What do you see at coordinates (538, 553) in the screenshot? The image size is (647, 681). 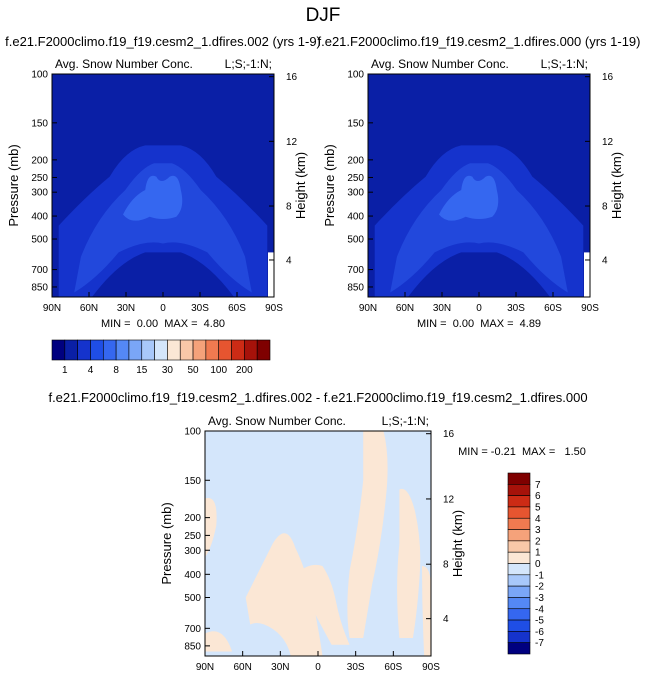 I see `colorbar-diff-label: 1` at bounding box center [538, 553].